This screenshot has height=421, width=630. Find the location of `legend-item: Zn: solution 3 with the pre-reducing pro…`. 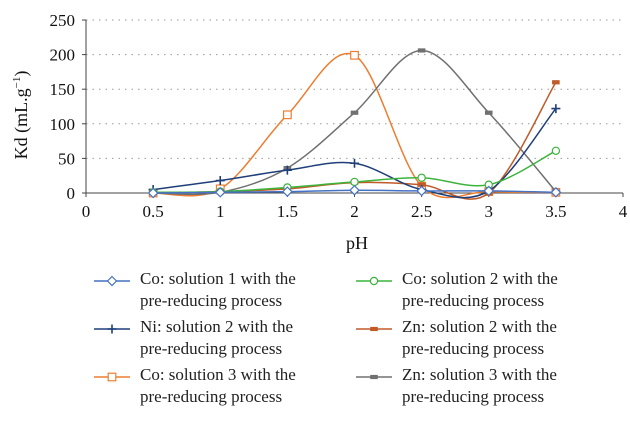

legend-item: Zn: solution 3 with the pre-reducing pro… is located at coordinates (484, 388).